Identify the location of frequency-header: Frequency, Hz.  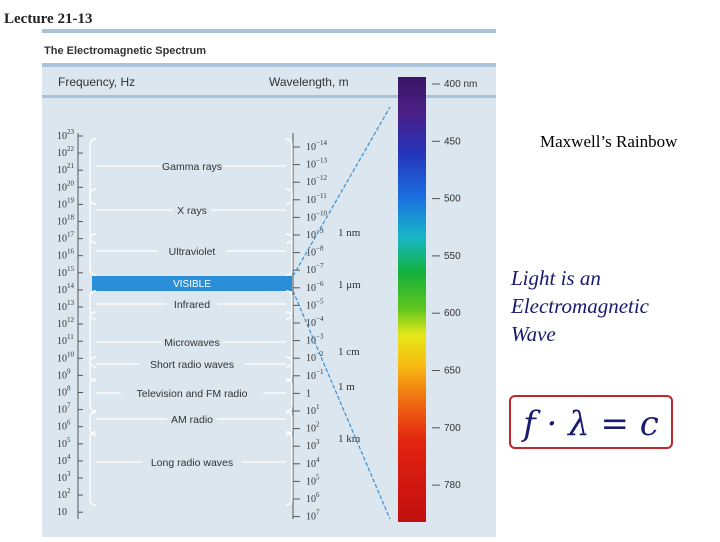
(96, 82).